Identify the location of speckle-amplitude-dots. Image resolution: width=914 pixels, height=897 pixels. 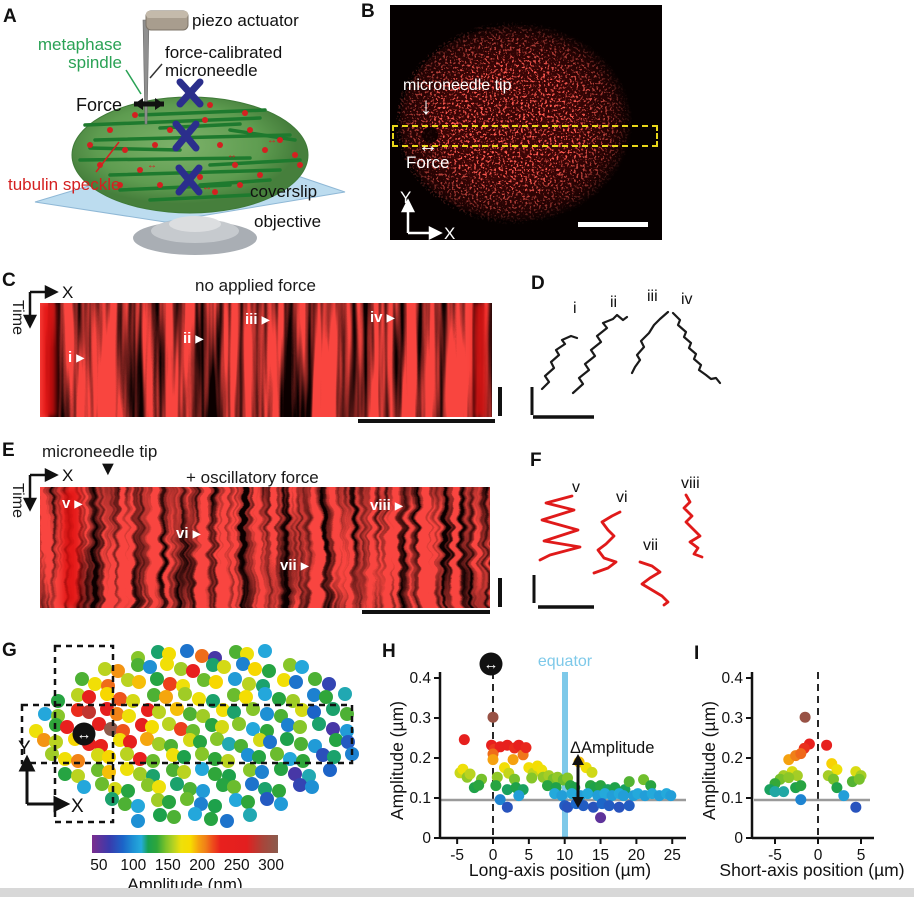
(194, 736).